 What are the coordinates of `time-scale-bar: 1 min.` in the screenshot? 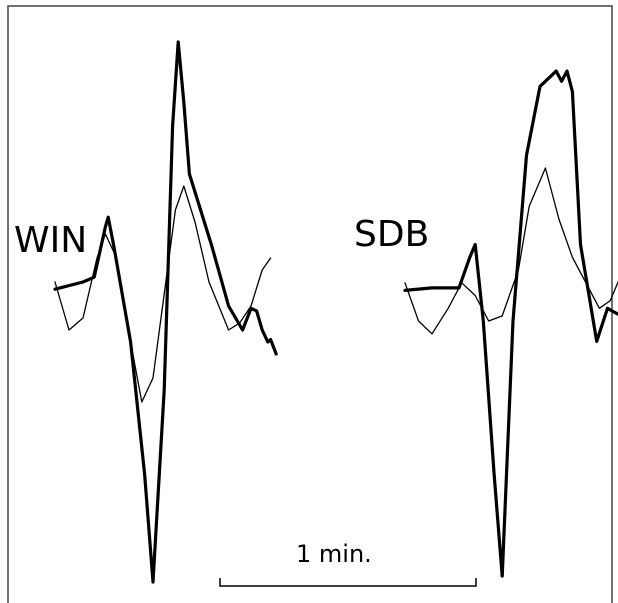 It's located at (348, 563).